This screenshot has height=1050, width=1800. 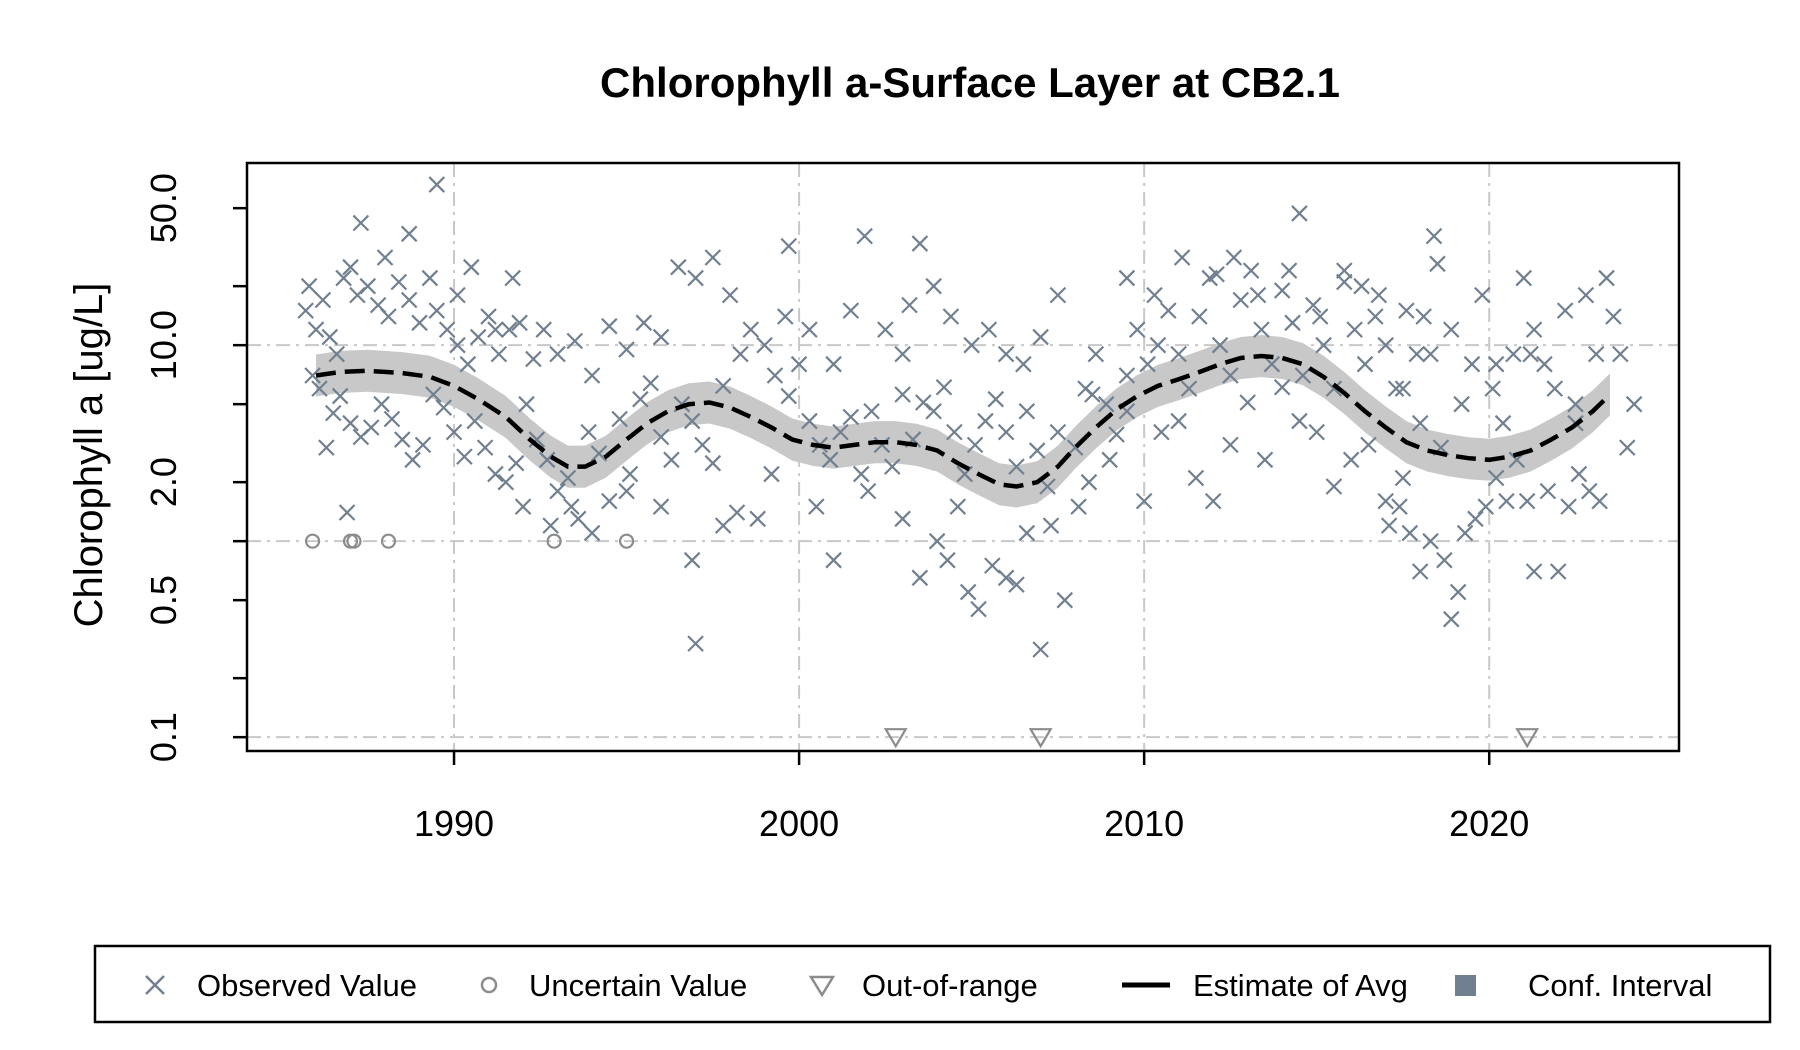 What do you see at coordinates (1300, 985) in the screenshot?
I see `legend-estimate-label: Estimate of Avg` at bounding box center [1300, 985].